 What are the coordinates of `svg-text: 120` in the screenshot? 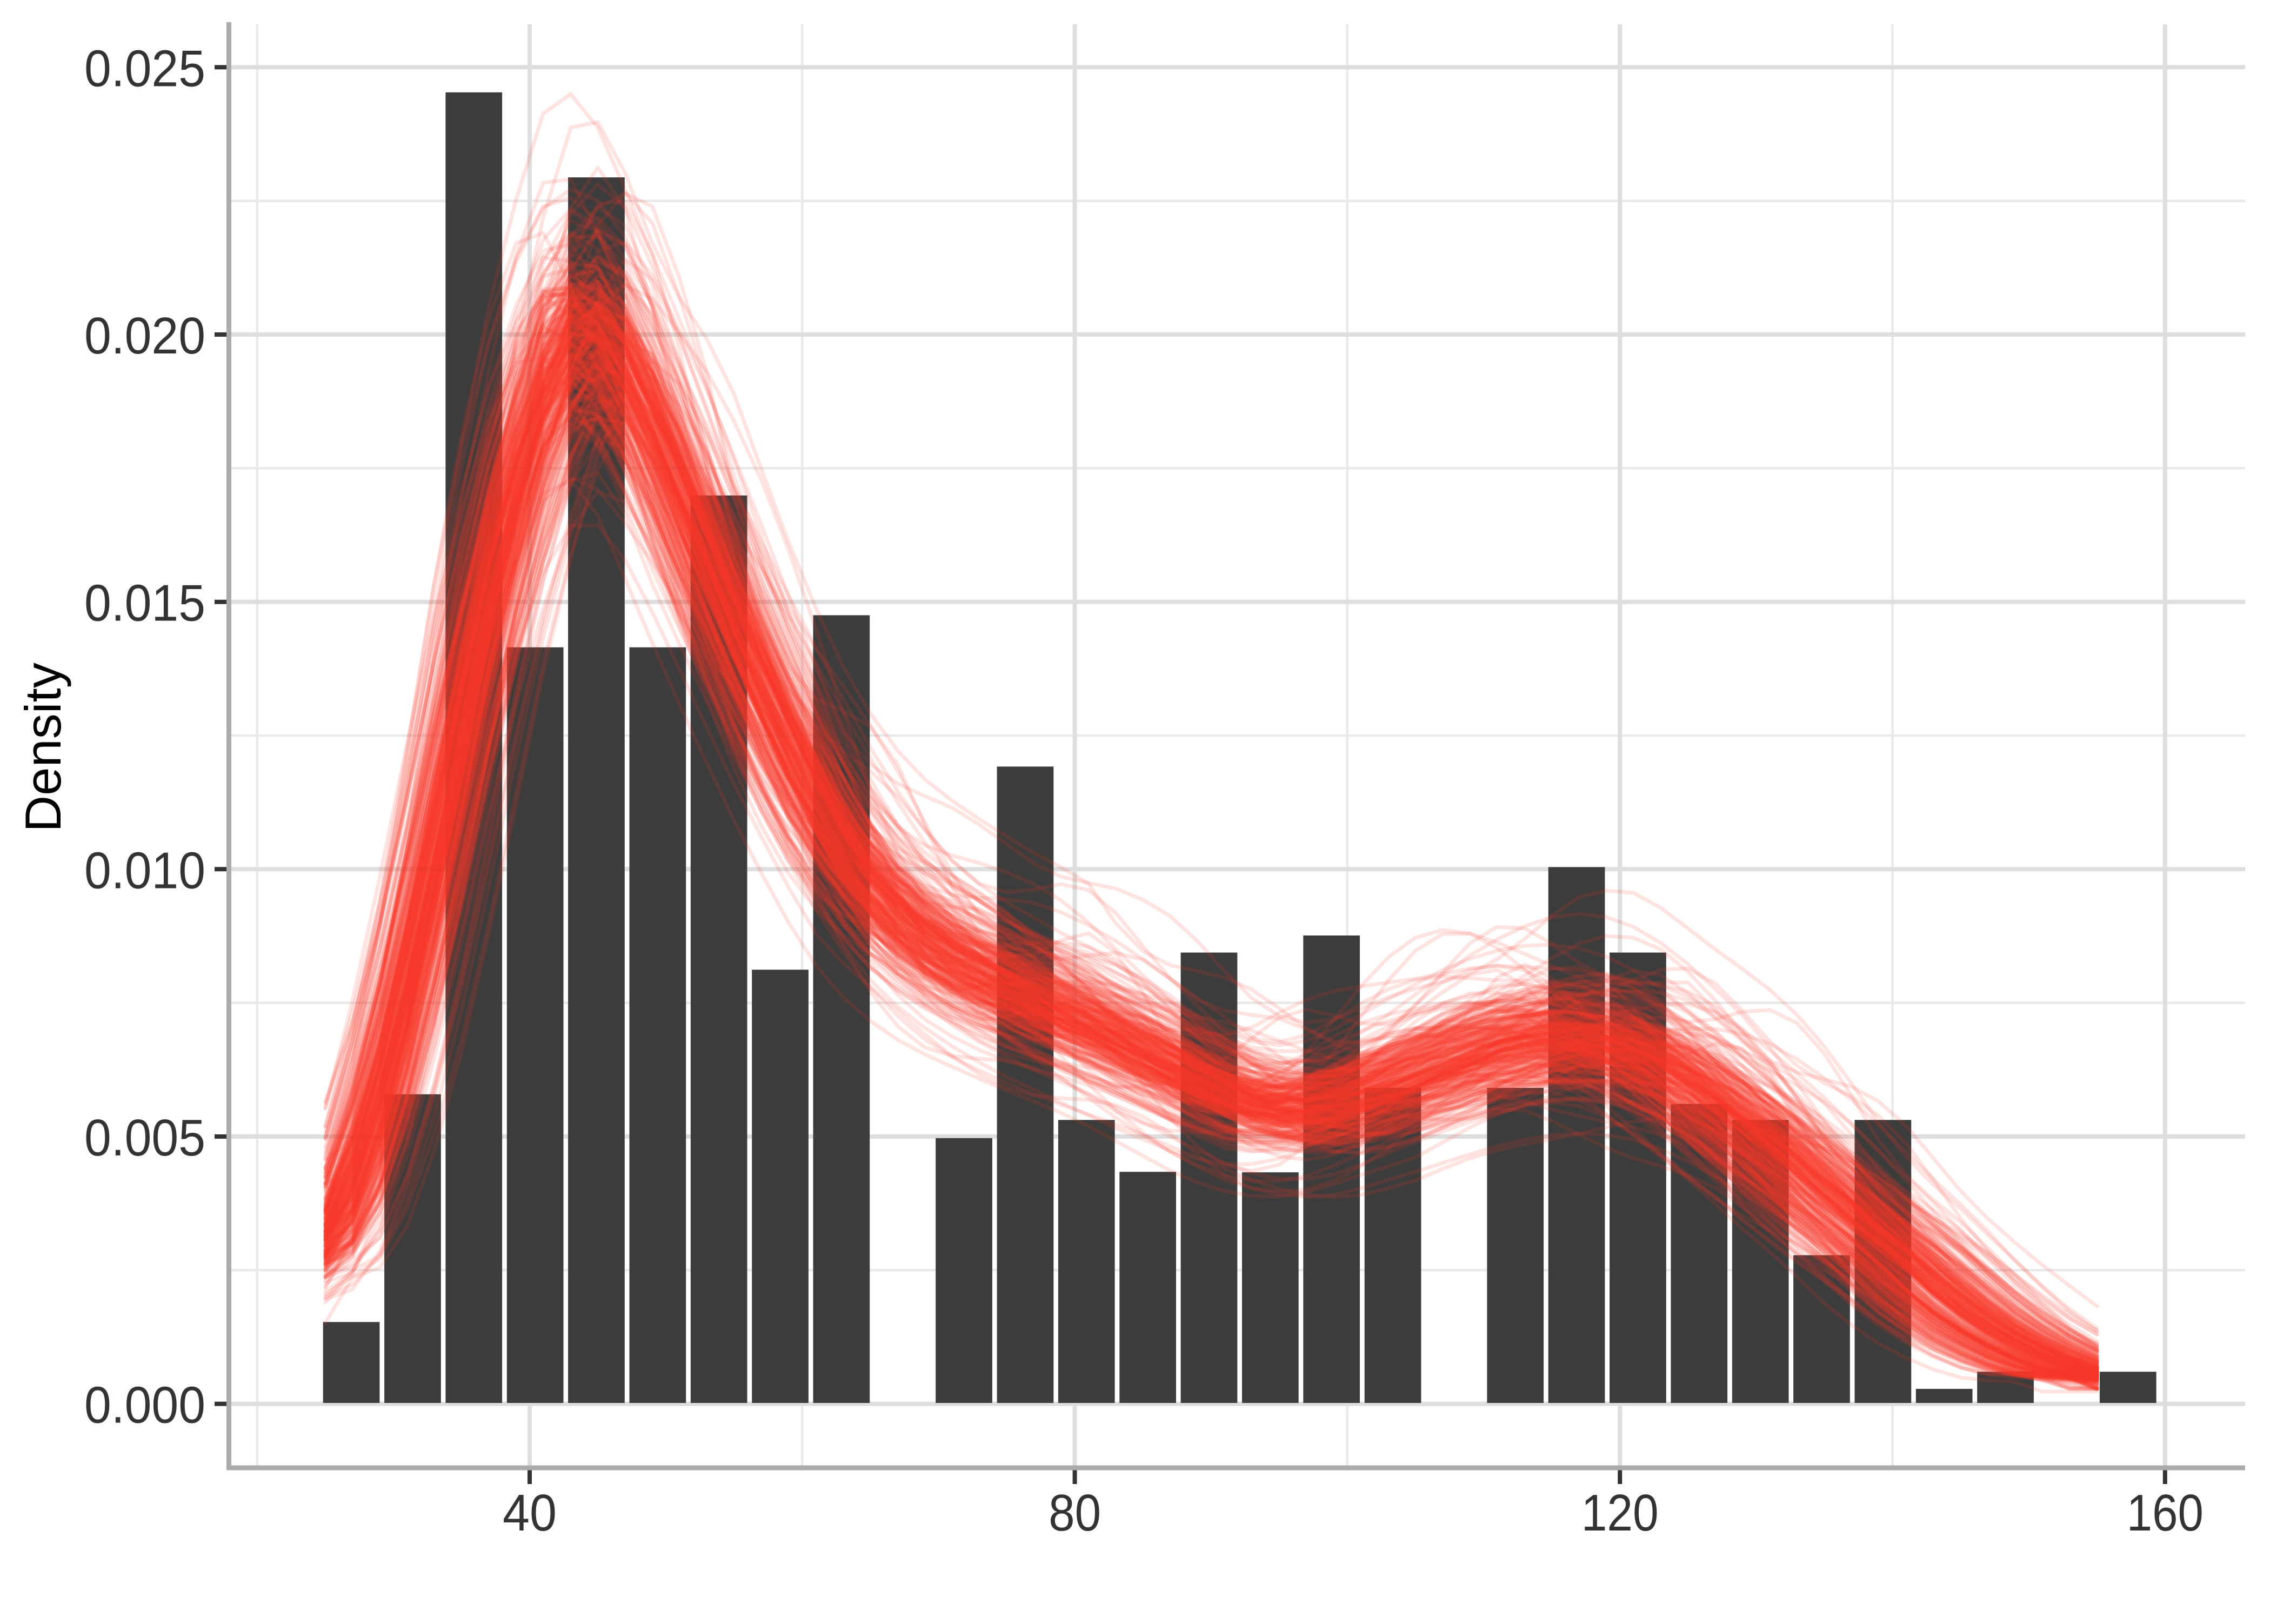 It's located at (1620, 1513).